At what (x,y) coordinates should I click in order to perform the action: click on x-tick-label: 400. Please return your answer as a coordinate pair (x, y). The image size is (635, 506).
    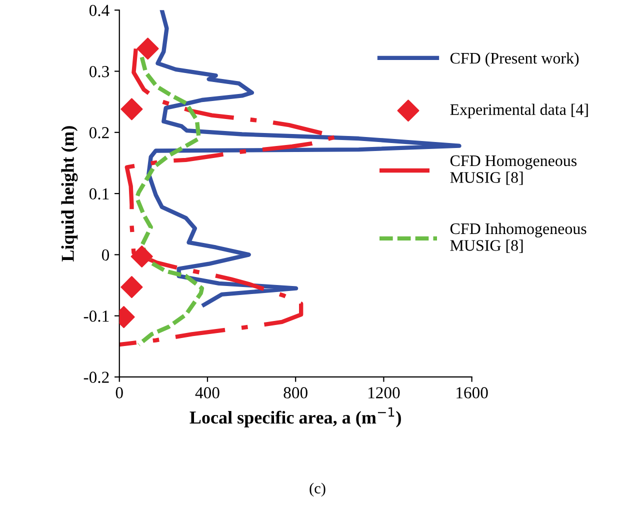
    Looking at the image, I should click on (207, 392).